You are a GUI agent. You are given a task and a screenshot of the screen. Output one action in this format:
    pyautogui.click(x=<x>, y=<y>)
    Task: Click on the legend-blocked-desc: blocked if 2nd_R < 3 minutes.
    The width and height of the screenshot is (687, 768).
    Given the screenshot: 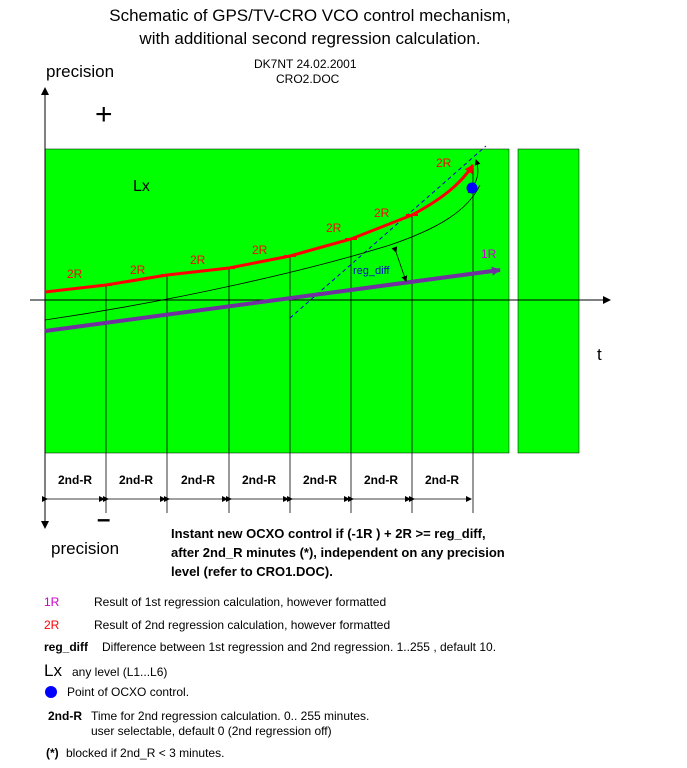 What is the action you would take?
    pyautogui.click(x=145, y=753)
    